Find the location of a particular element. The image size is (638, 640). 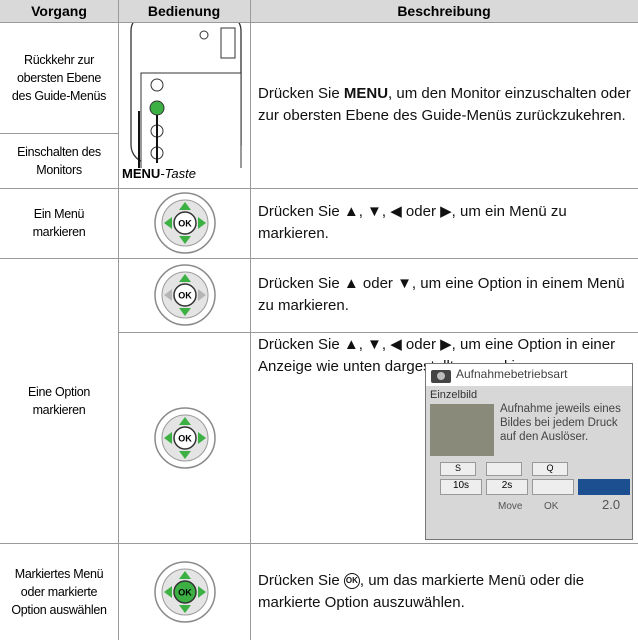

camera-illustration is located at coordinates (186, 95).